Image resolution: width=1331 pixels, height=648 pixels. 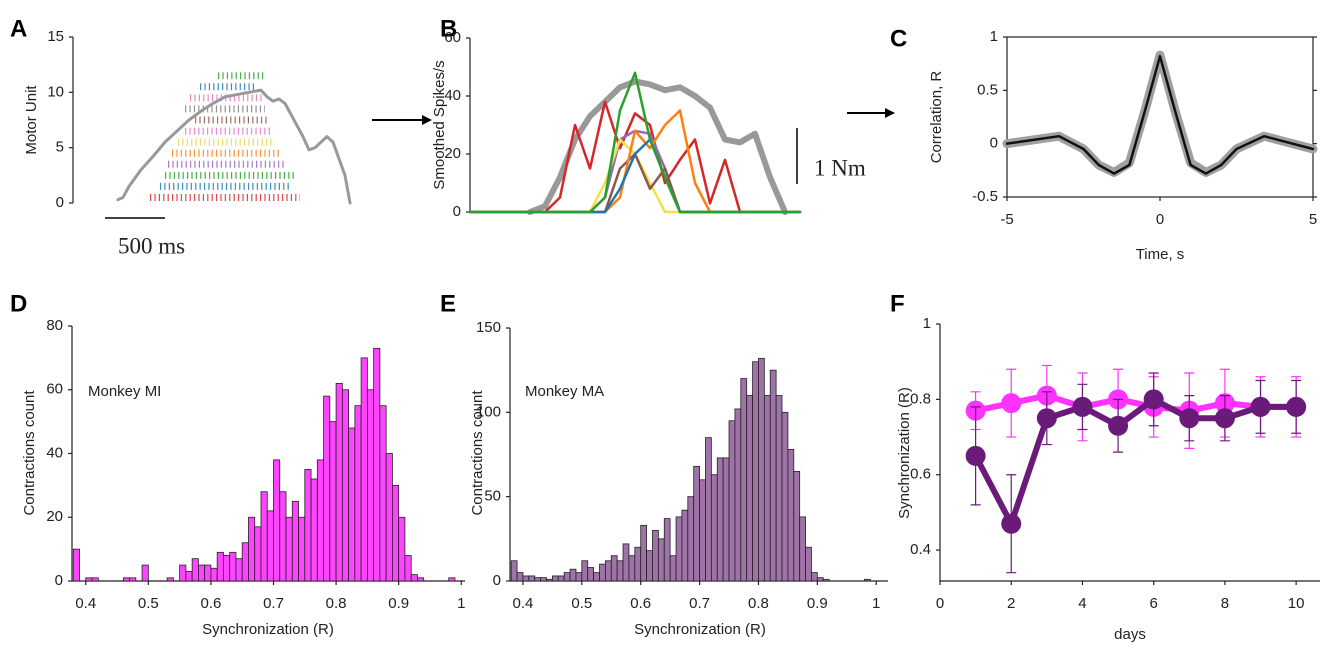 I want to click on x-tick-label: 0.8, so click(x=336, y=603).